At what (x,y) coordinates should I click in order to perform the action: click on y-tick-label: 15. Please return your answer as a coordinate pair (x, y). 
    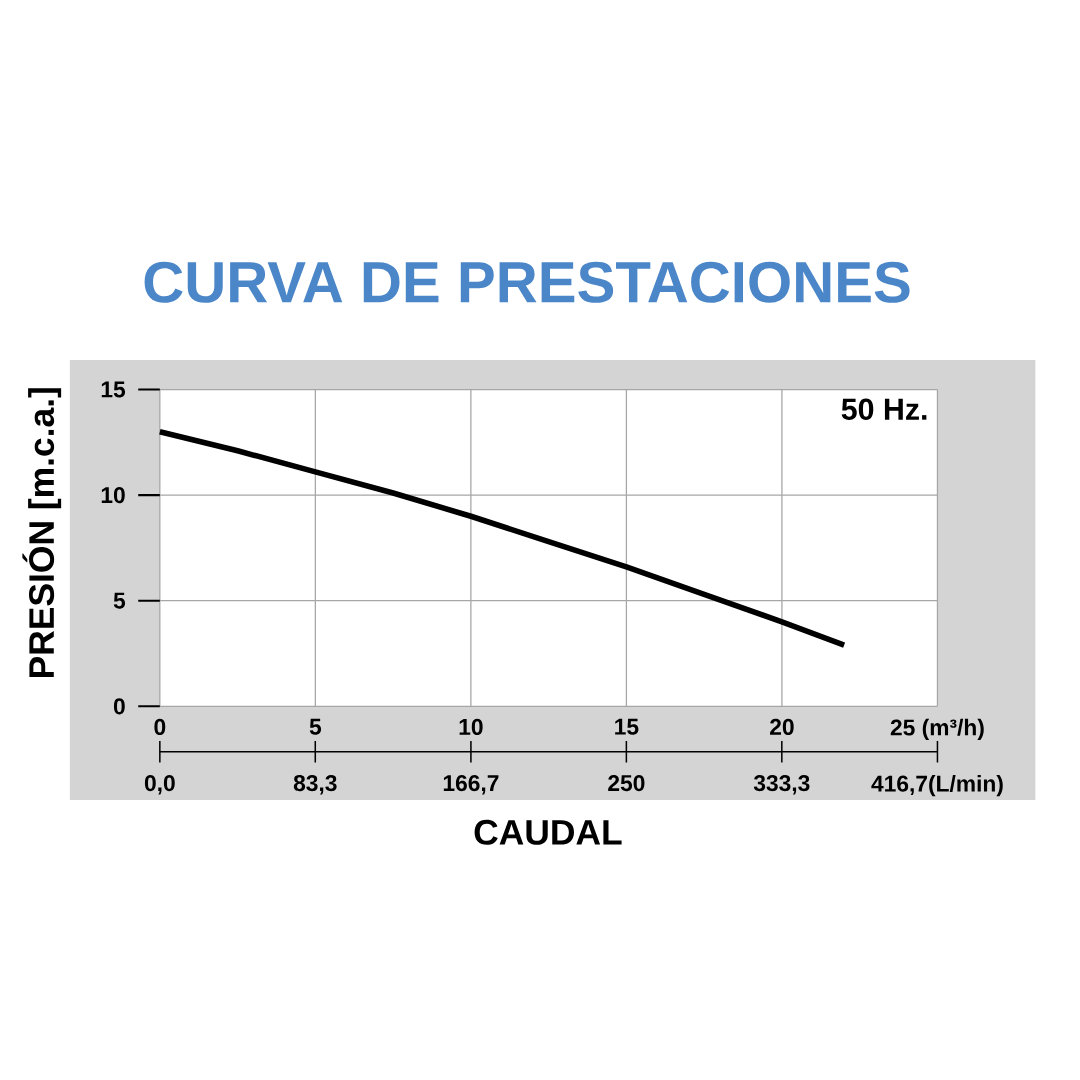
    Looking at the image, I should click on (113, 389).